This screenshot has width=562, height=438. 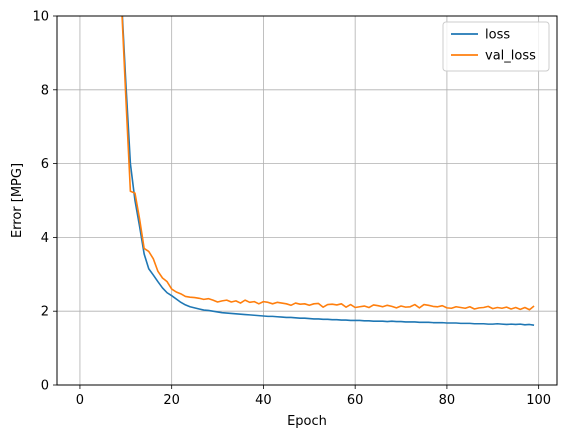 What do you see at coordinates (171, 400) in the screenshot?
I see `x-tick-label: 20` at bounding box center [171, 400].